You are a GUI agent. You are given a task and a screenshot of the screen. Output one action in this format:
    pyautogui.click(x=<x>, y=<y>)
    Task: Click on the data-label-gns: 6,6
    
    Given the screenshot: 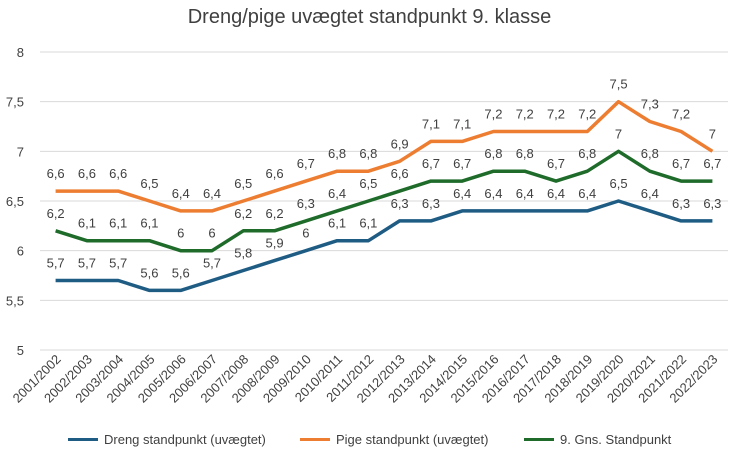 What is the action you would take?
    pyautogui.click(x=400, y=173)
    